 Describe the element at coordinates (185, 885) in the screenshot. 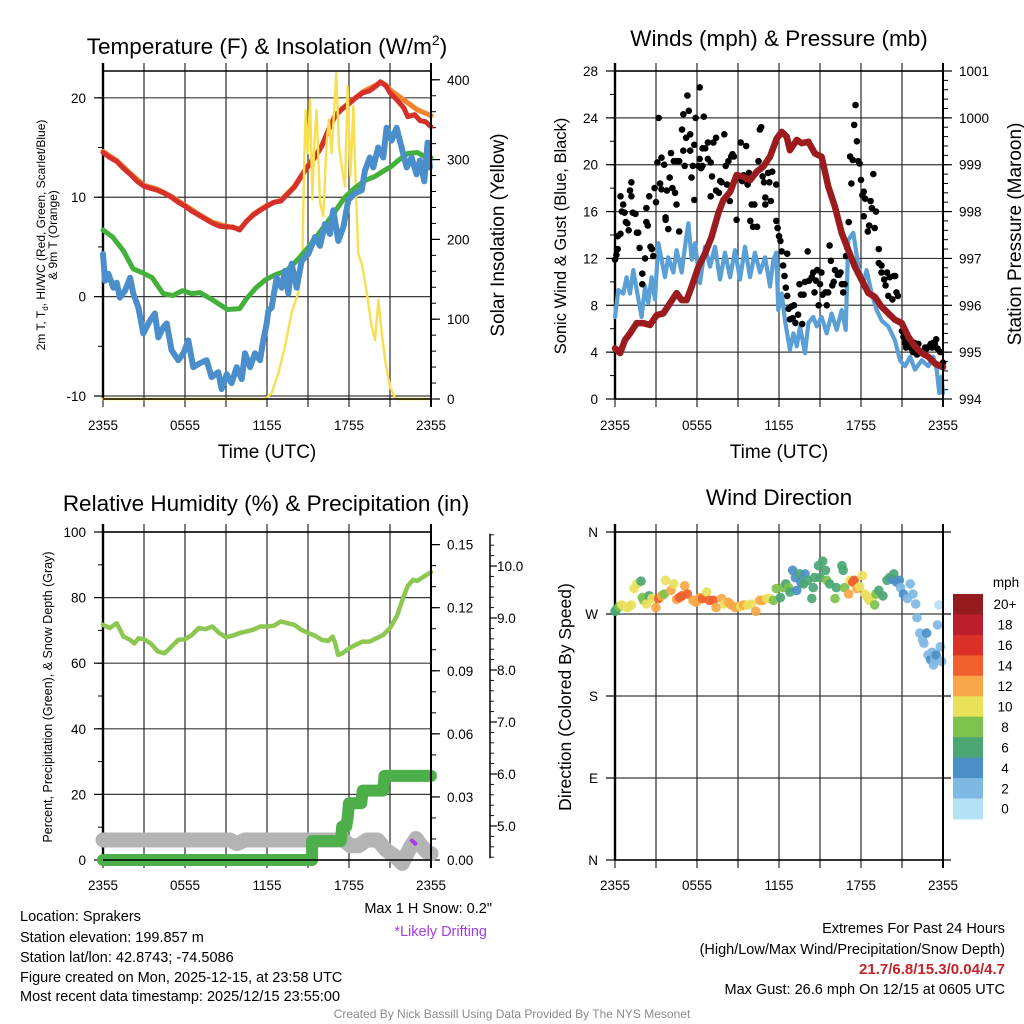

I see `x-tick-label: 0555` at that location.